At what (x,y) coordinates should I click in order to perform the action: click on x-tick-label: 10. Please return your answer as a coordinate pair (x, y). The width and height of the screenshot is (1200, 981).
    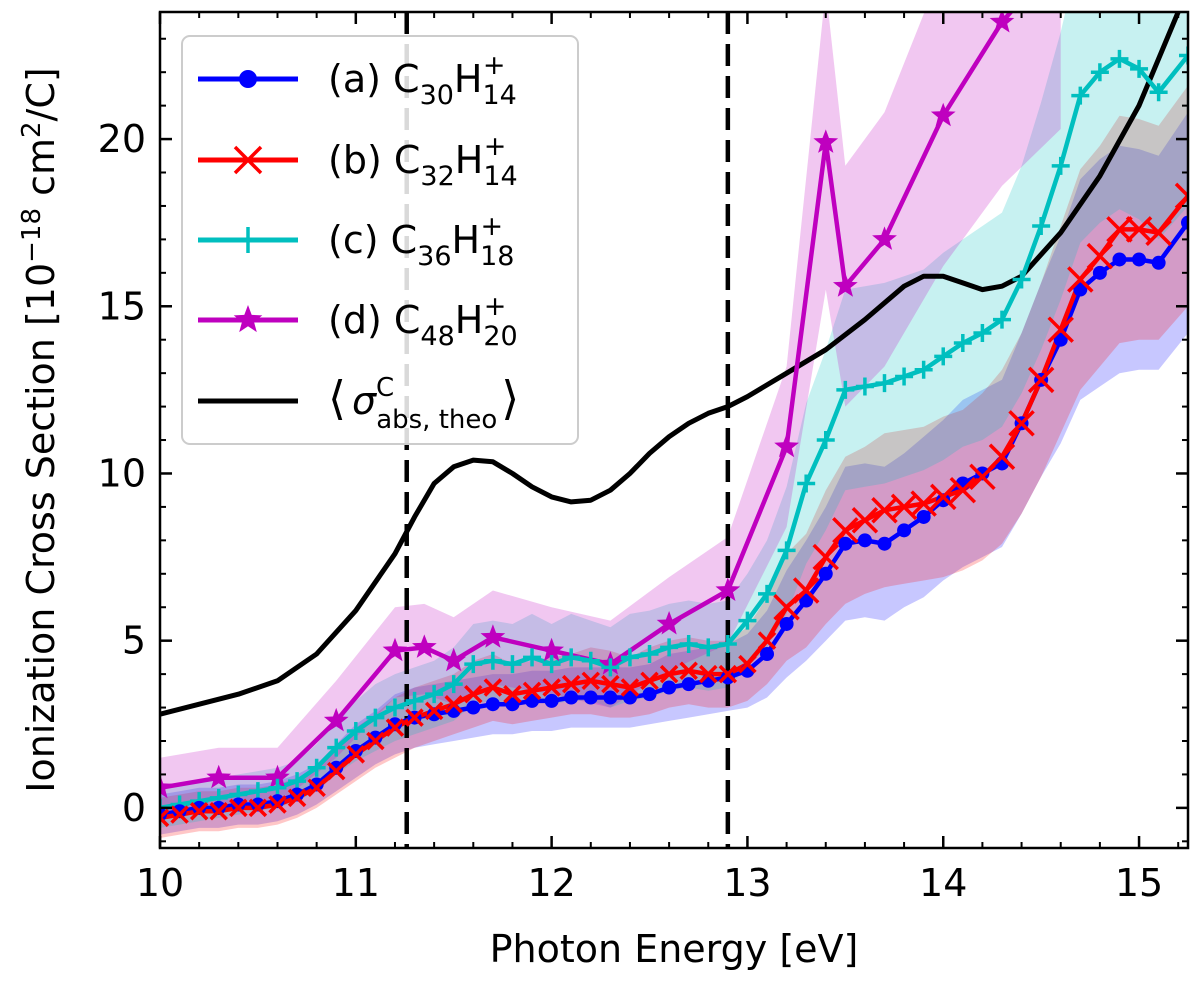
    Looking at the image, I should click on (160, 883).